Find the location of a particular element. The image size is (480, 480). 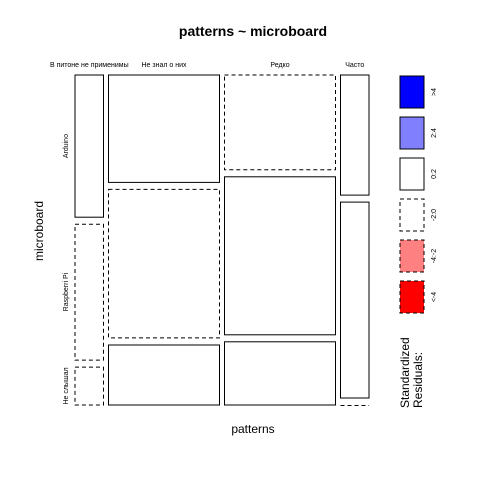

x-category-label: В питоне не применимы is located at coordinates (89, 65).